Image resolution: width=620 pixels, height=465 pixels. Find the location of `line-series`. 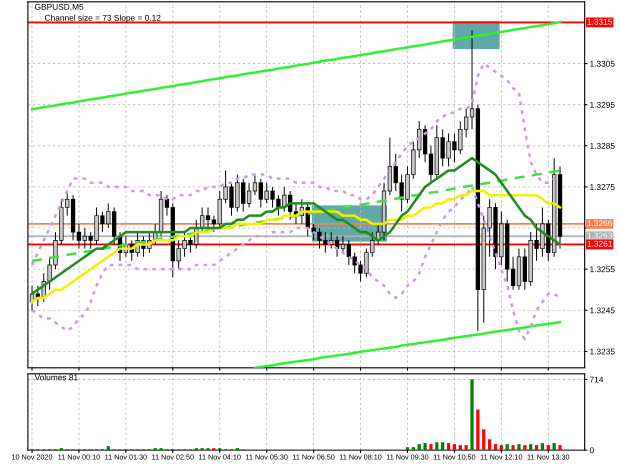

line-series is located at coordinates (408, 344).